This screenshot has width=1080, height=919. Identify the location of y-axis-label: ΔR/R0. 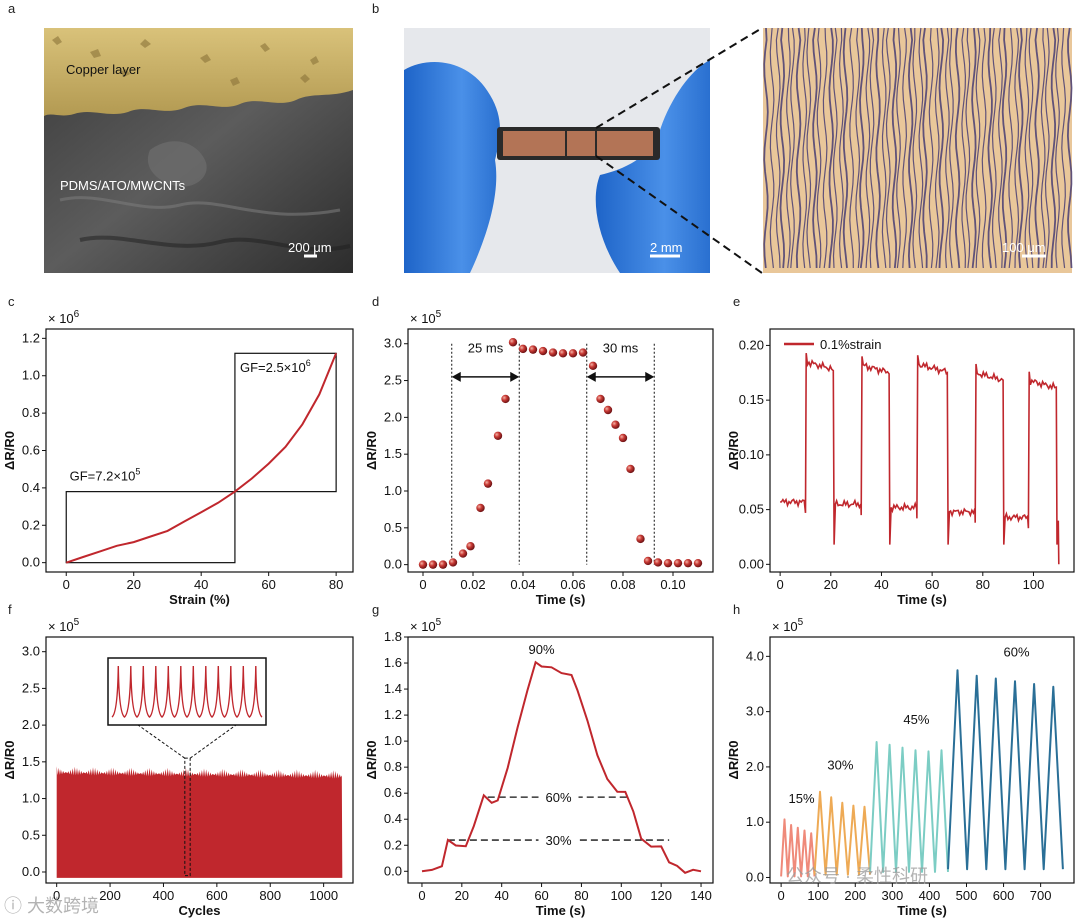
(371, 760).